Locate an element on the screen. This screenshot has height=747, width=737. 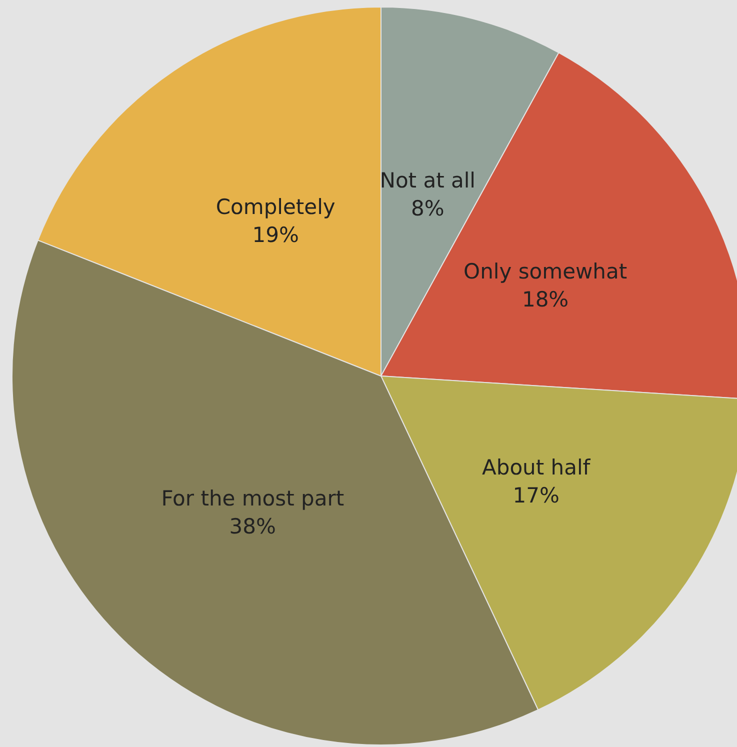
slice-label: Only somewhat is located at coordinates (546, 272).